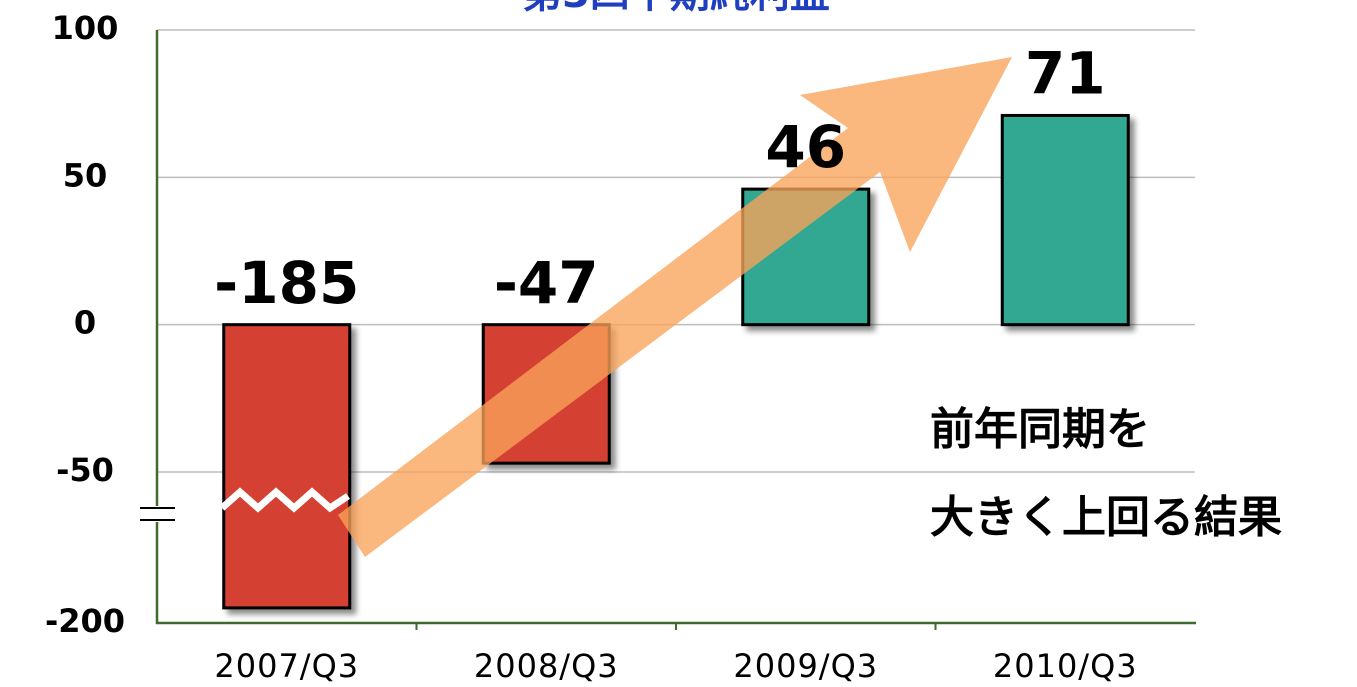 The image size is (1357, 687). I want to click on axis-break-gap, so click(158, 514).